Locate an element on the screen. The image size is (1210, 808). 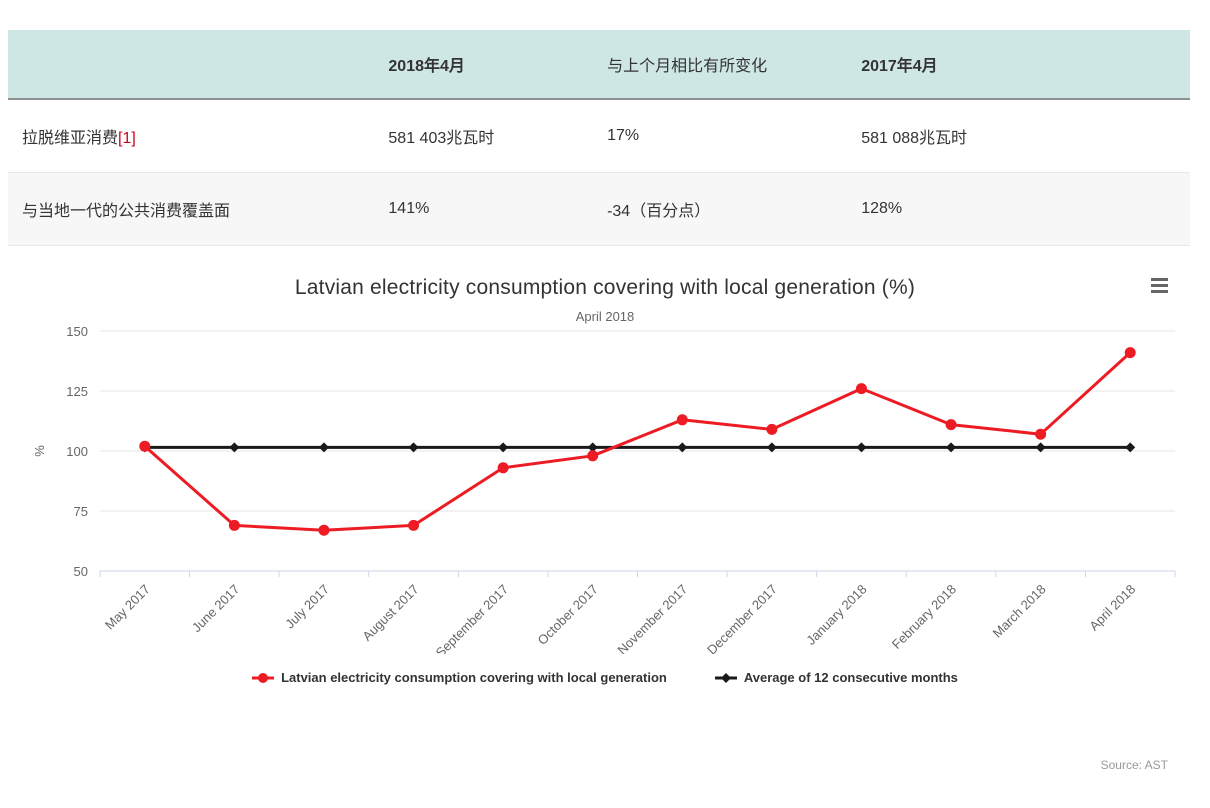
legend-circle-marker-icon is located at coordinates (263, 677).